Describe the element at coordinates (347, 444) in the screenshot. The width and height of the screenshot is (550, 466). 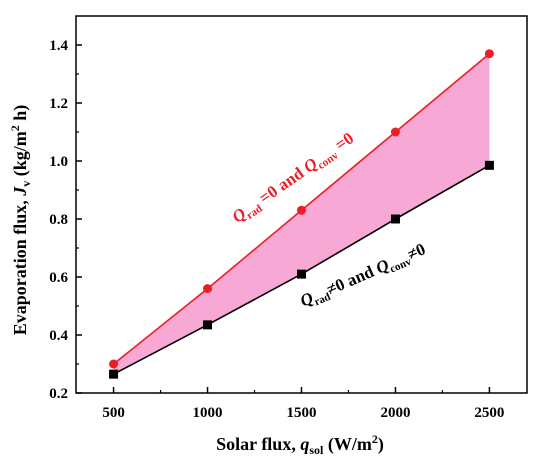
I see `x-axis-title-unit: (W/m` at that location.